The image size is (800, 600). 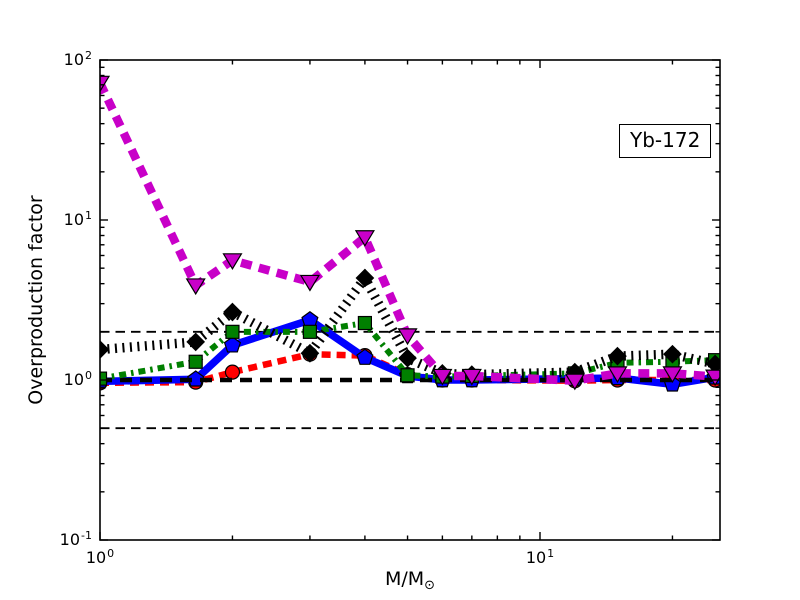 I want to click on x-axis-label: M/M⊙, so click(x=410, y=580).